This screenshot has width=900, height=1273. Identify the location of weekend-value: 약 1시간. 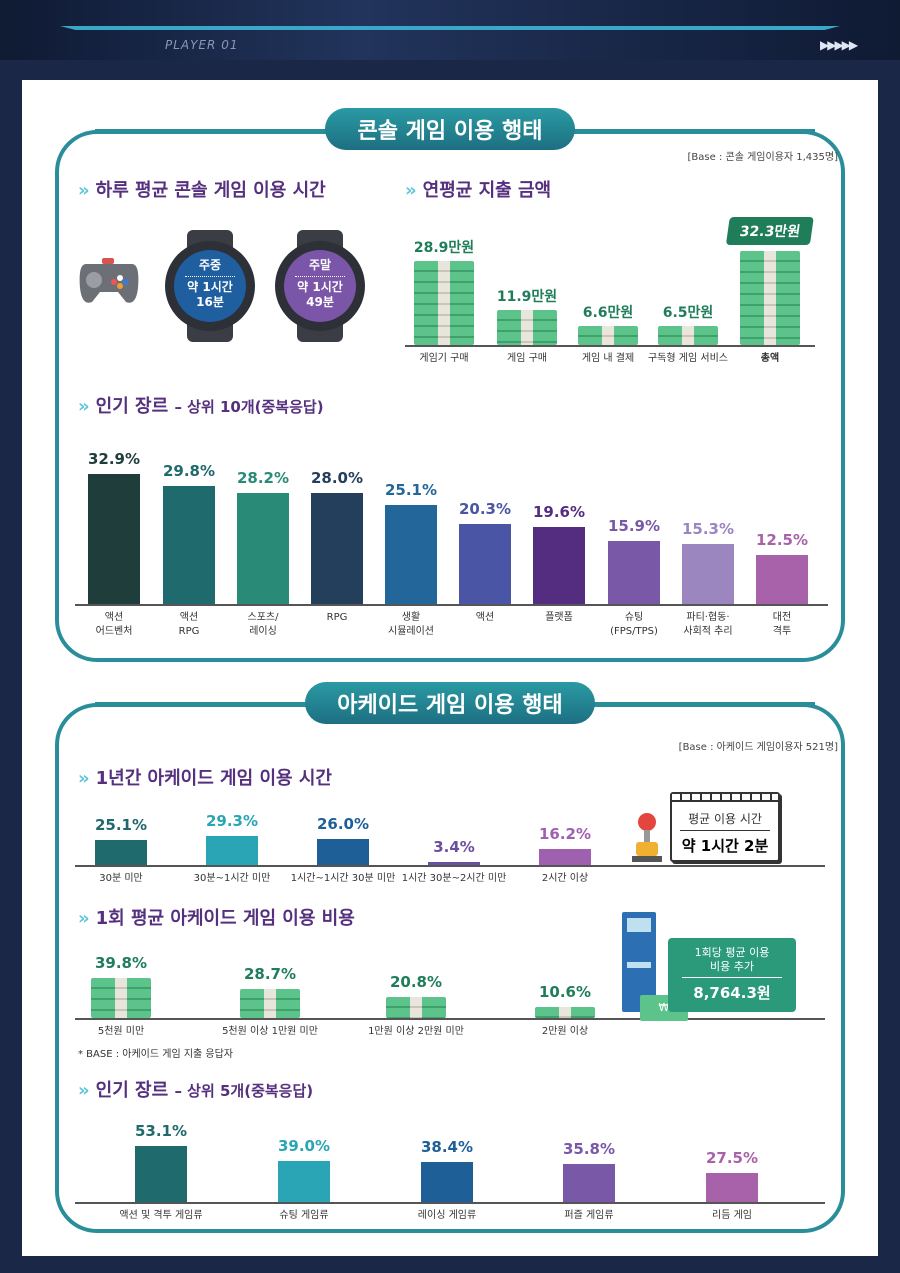
(320, 287).